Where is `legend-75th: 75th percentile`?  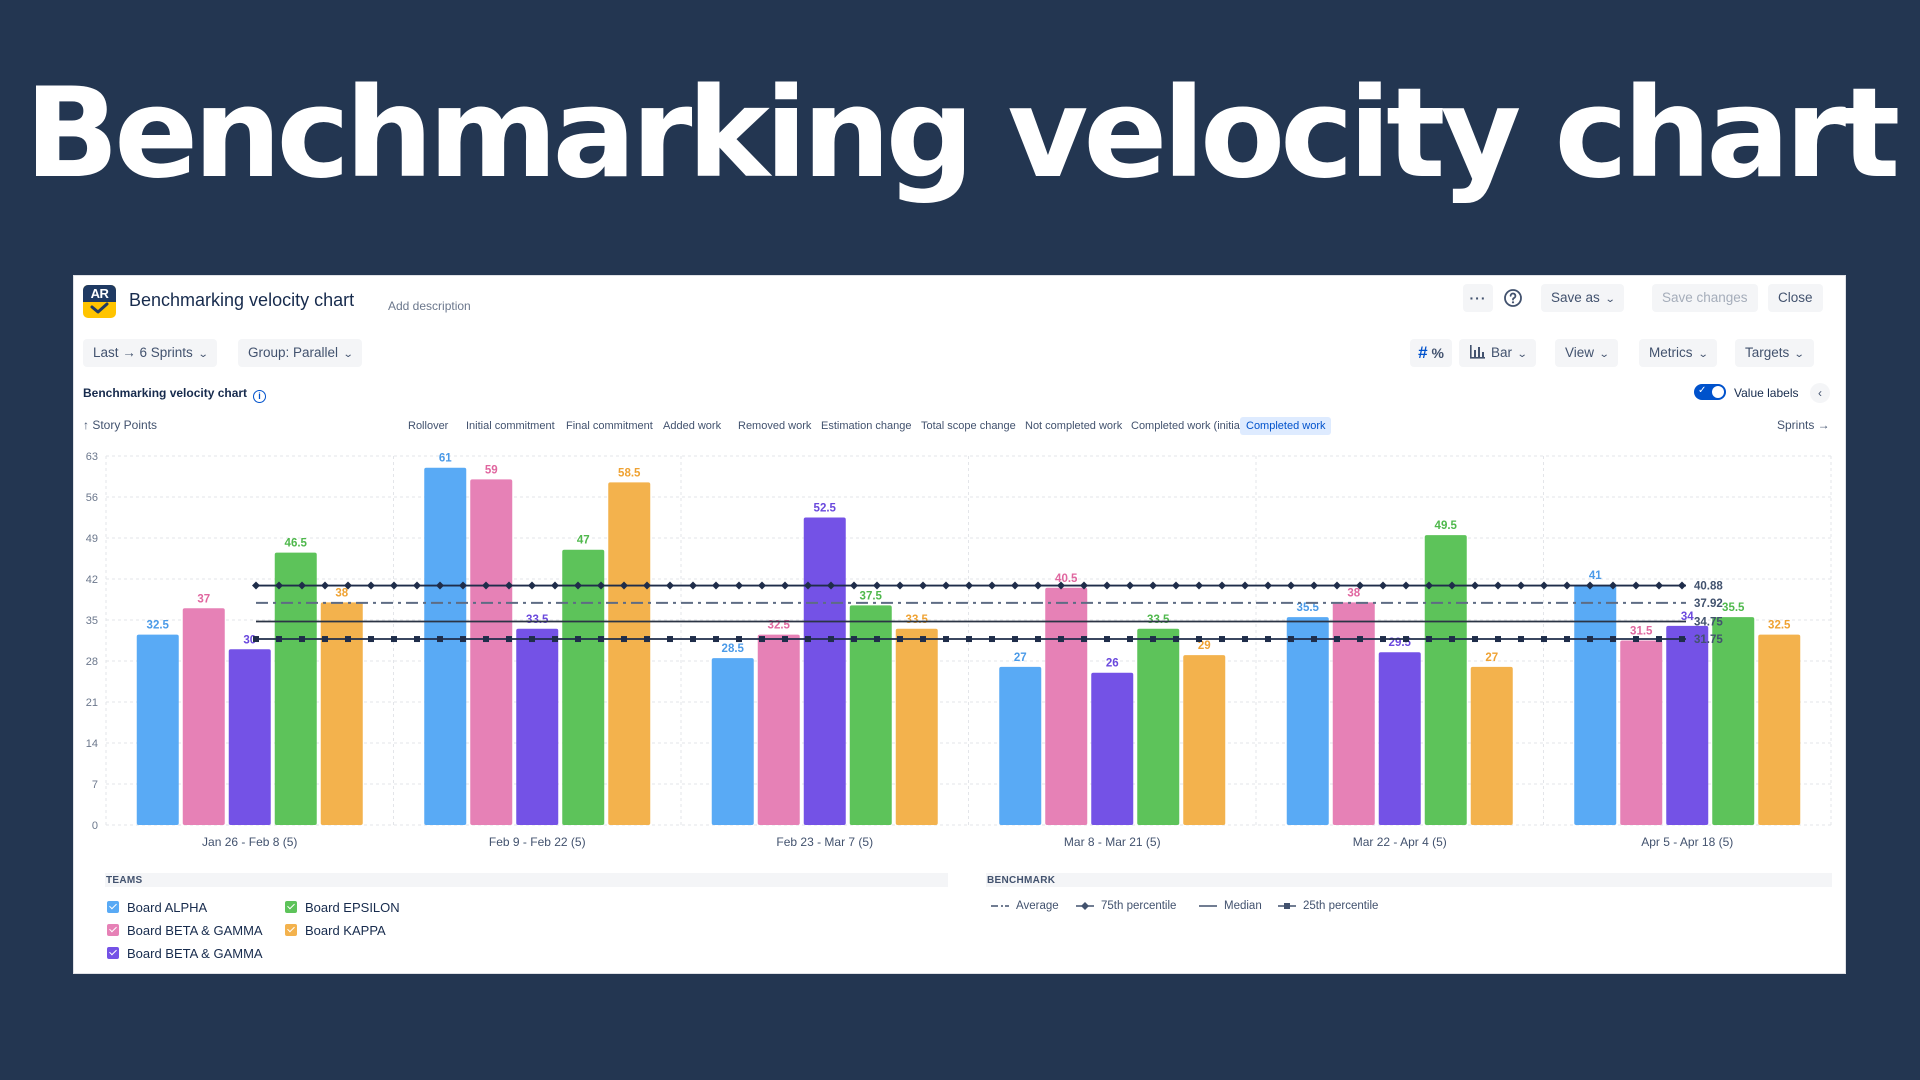 legend-75th: 75th percentile is located at coordinates (1125, 906).